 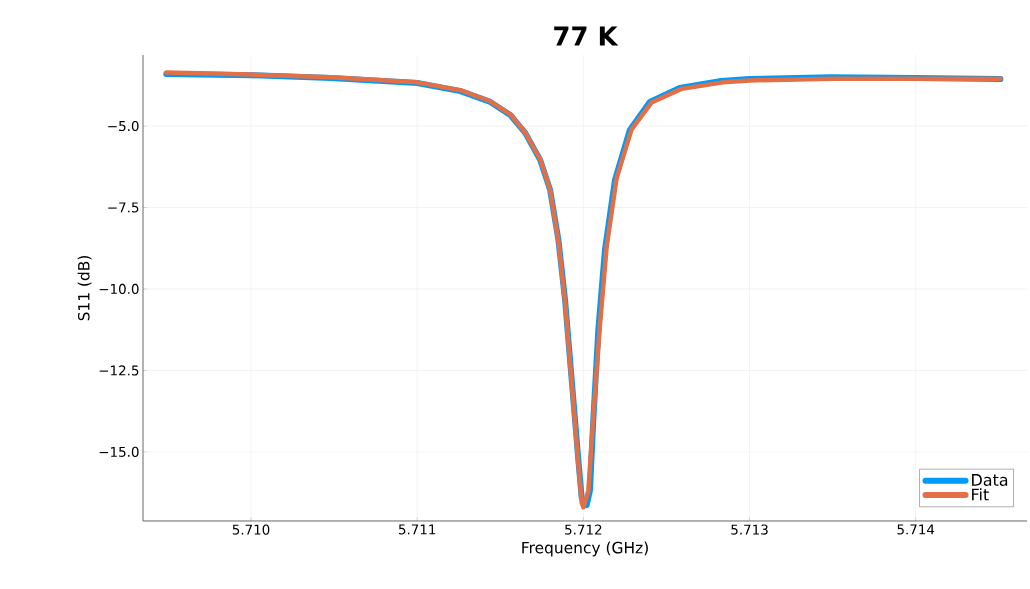 What do you see at coordinates (119, 451) in the screenshot?
I see `y-tick-label: −15.0` at bounding box center [119, 451].